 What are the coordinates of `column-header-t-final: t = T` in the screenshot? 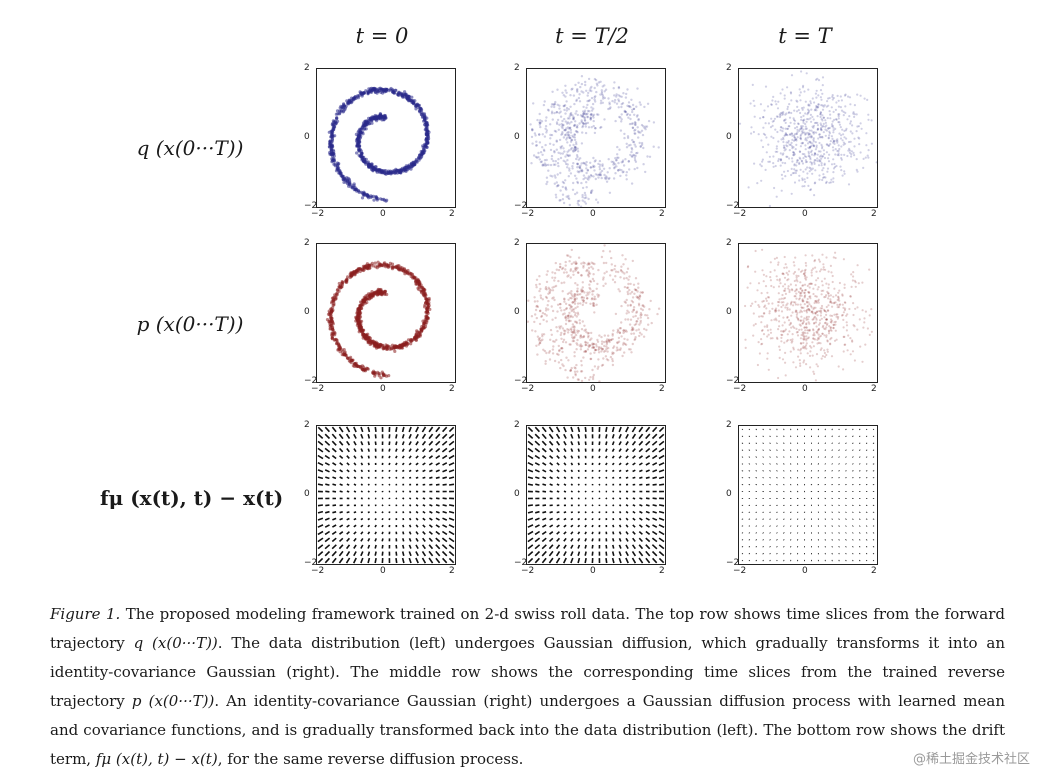 It's located at (805, 36).